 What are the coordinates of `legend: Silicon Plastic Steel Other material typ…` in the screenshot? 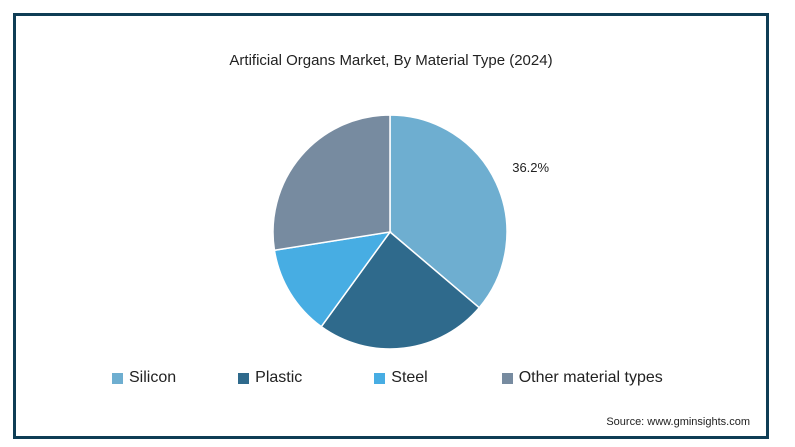 It's located at (387, 378).